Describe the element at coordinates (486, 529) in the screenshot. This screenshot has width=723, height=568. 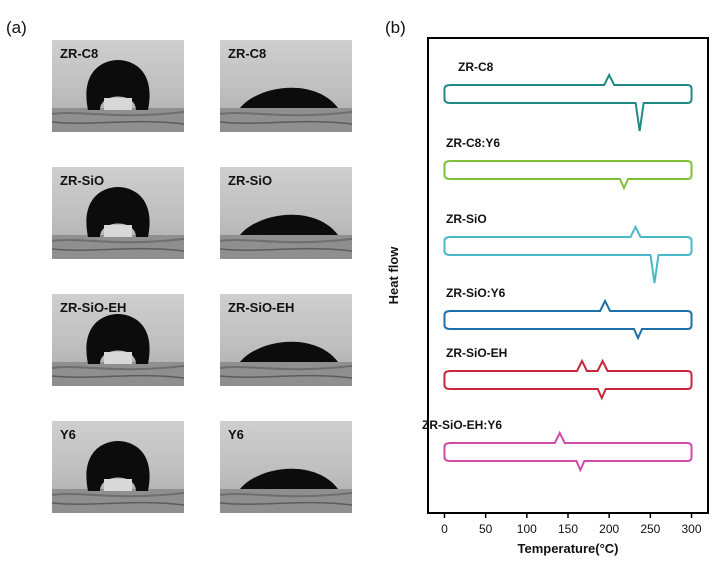
I see `x-tick-label: 50` at that location.